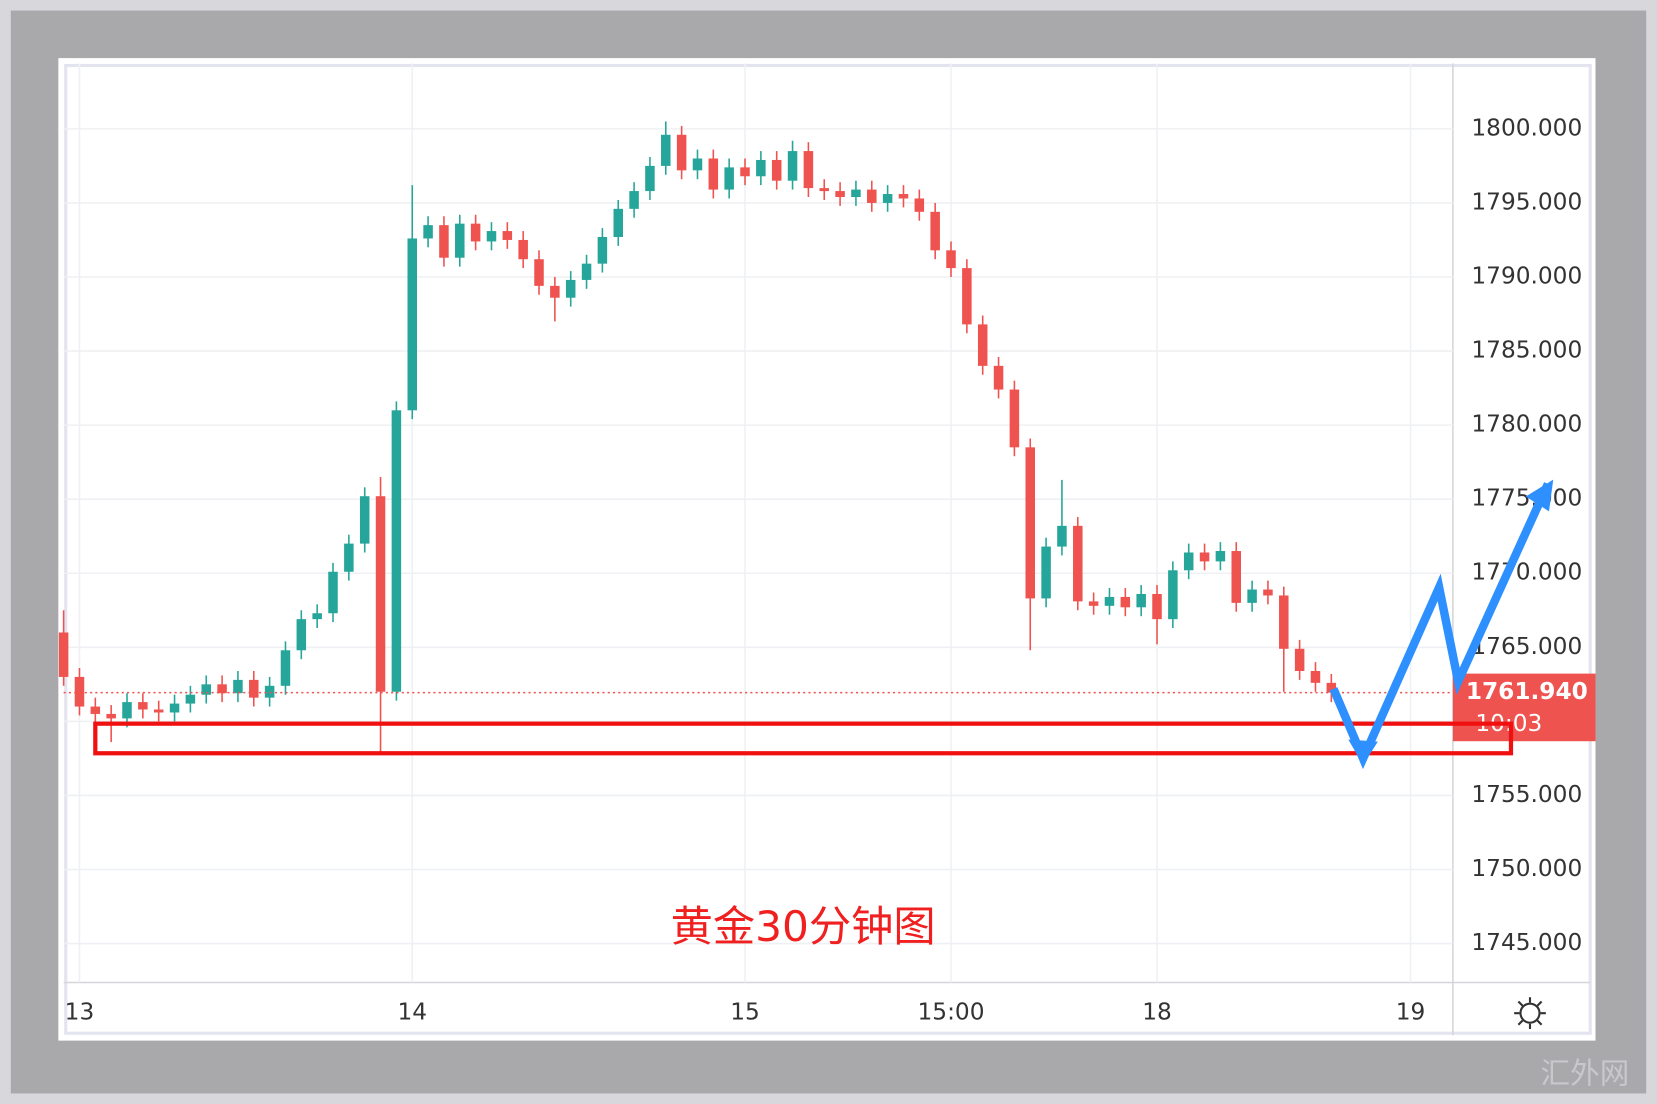 The width and height of the screenshot is (1657, 1104). I want to click on gear-teeth, so click(1530, 1013).